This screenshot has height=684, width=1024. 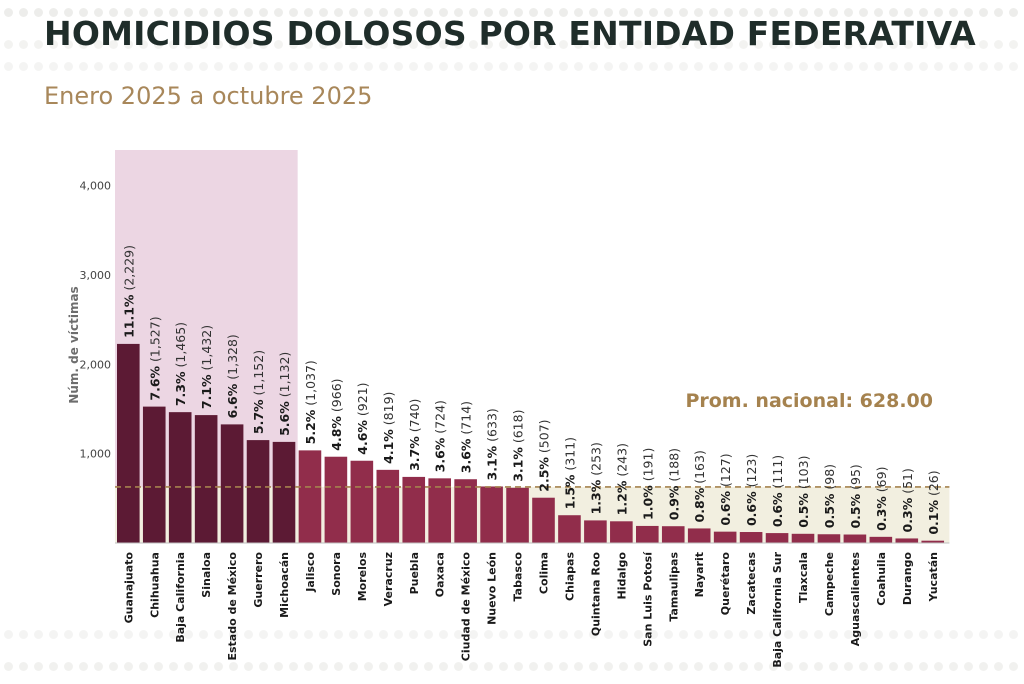 I want to click on bar-label-17: 2.5% (507), so click(x=544, y=455).